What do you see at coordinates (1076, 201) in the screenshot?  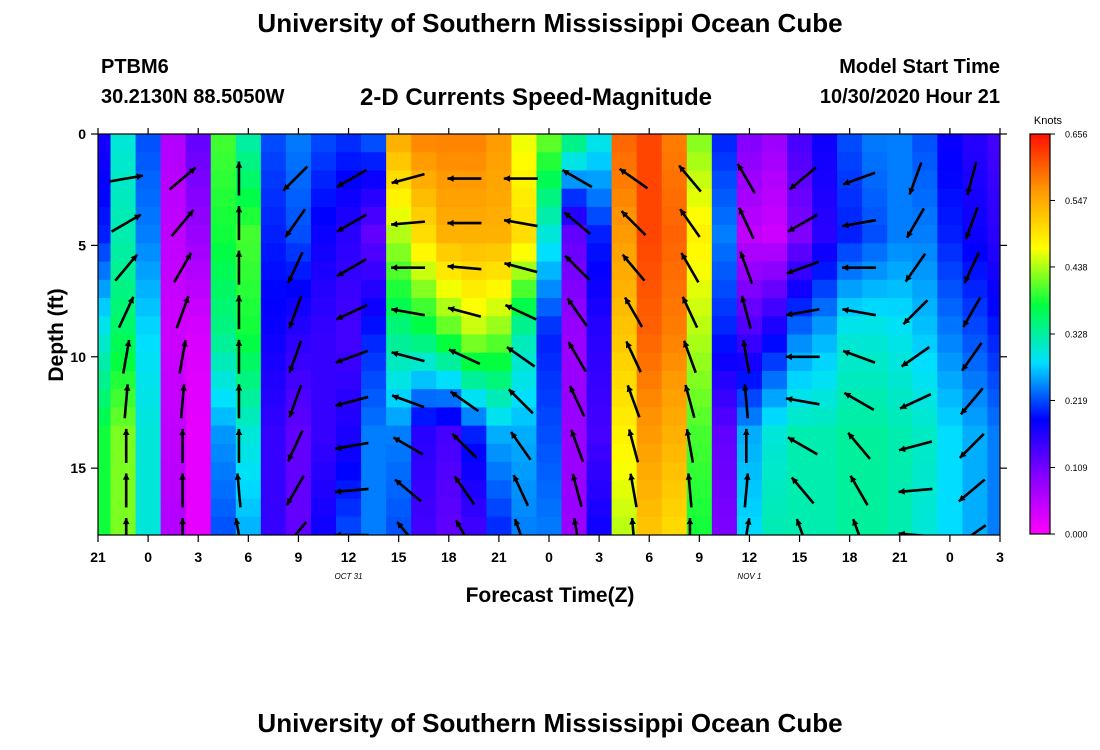 I see `colorbar-tick-label: 0.547` at bounding box center [1076, 201].